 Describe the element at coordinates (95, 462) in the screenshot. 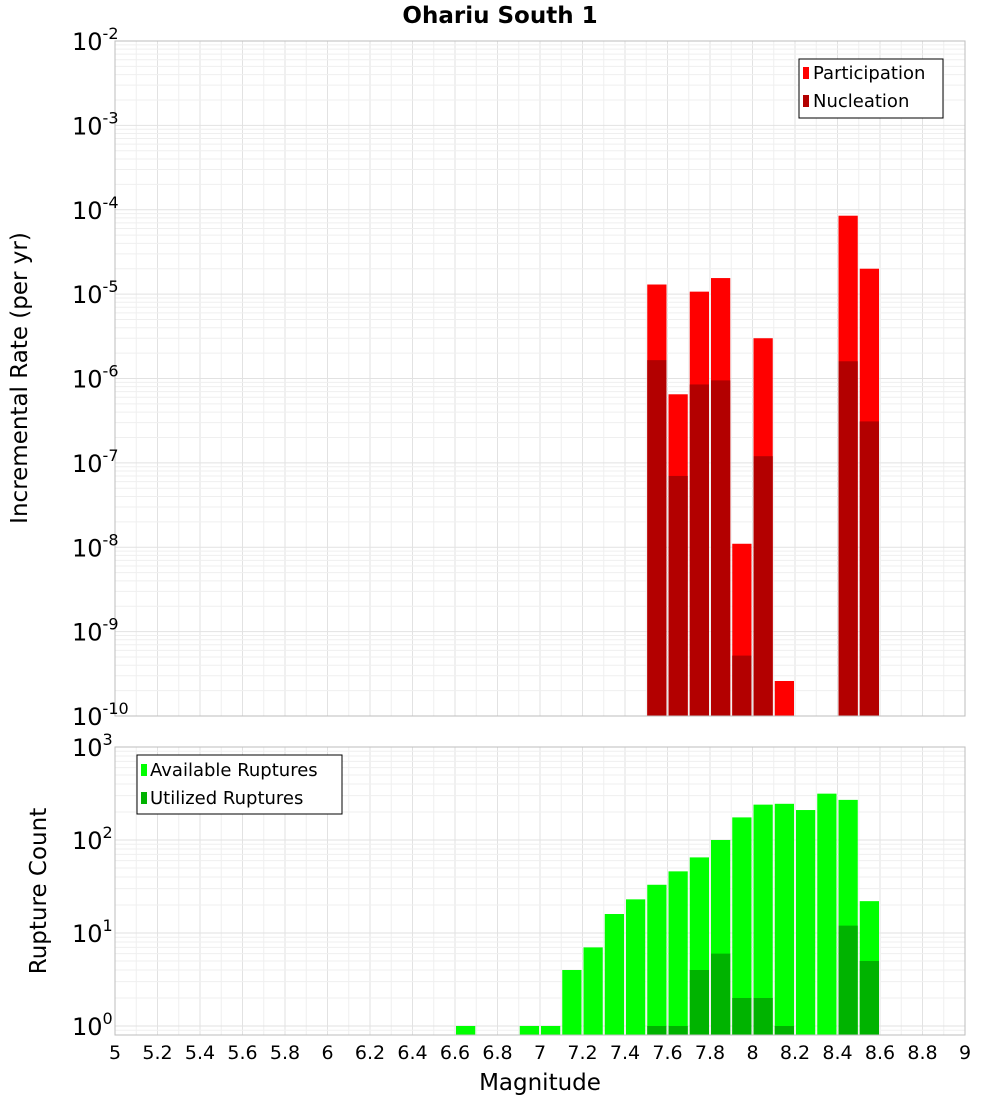

I see `y-tick-label: 10⁻⁷` at that location.